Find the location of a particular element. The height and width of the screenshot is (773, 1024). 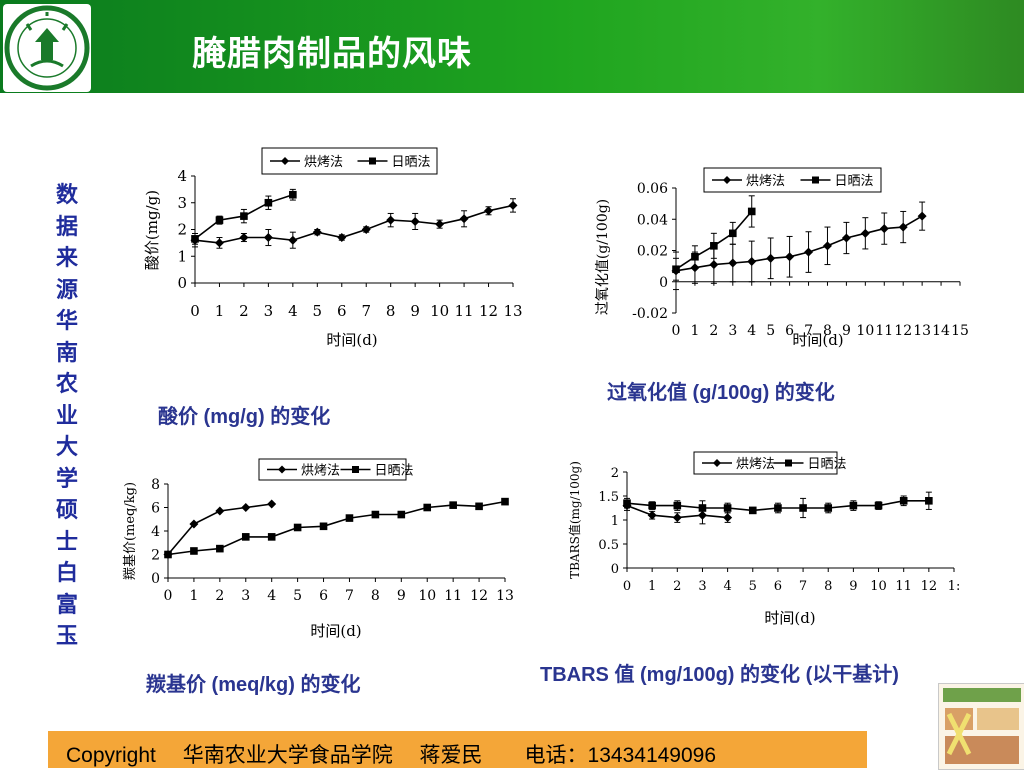

y-tick-label: 0.04 is located at coordinates (652, 220).